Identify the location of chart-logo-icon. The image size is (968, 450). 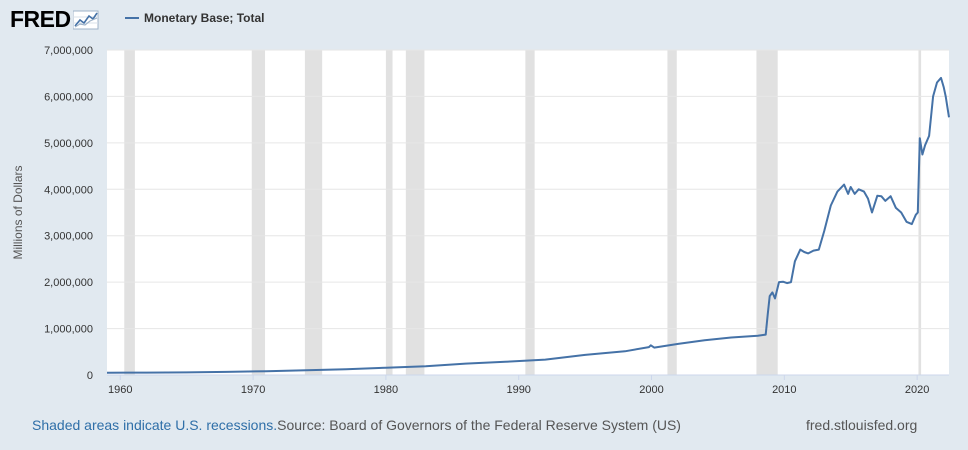
(85, 19).